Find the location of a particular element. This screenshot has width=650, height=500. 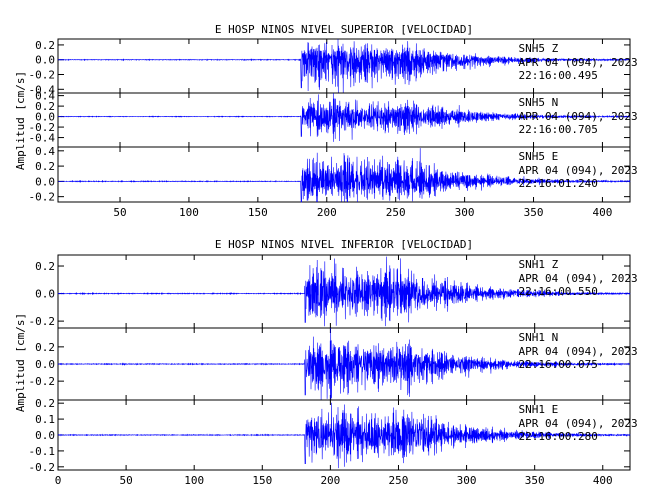

trace-frame is located at coordinates (344, 174).